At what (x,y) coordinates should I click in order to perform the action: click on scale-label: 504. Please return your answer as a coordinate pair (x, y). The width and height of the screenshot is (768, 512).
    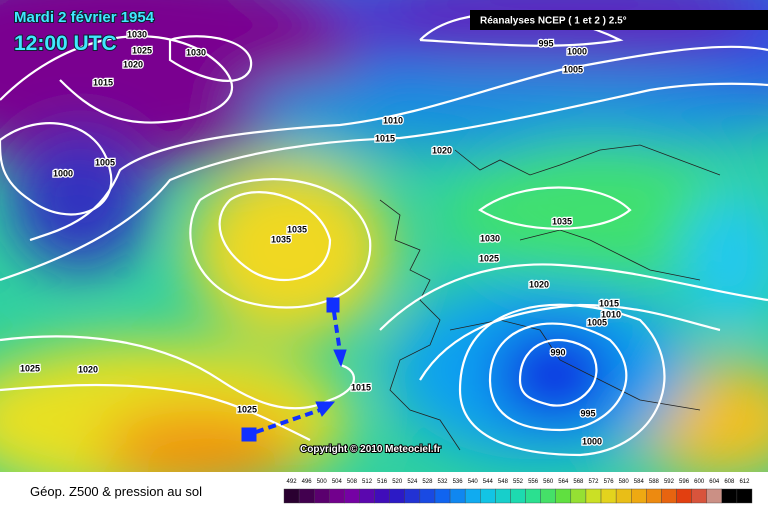
    Looking at the image, I should click on (337, 482).